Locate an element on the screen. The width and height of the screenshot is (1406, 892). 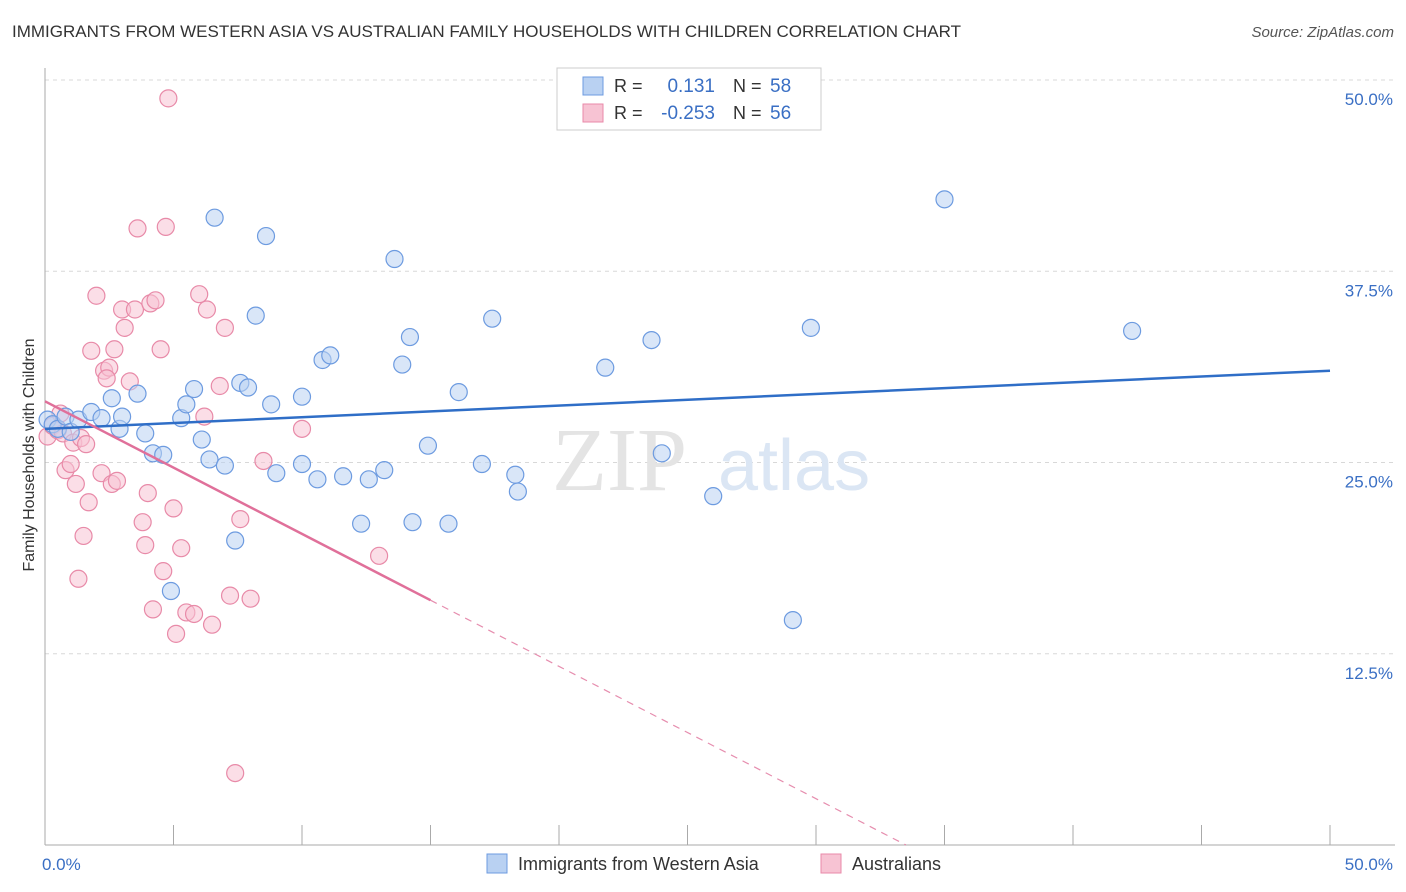
bottom-legend-label-western-asia: Immigrants from Western Asia is located at coordinates (639, 864).